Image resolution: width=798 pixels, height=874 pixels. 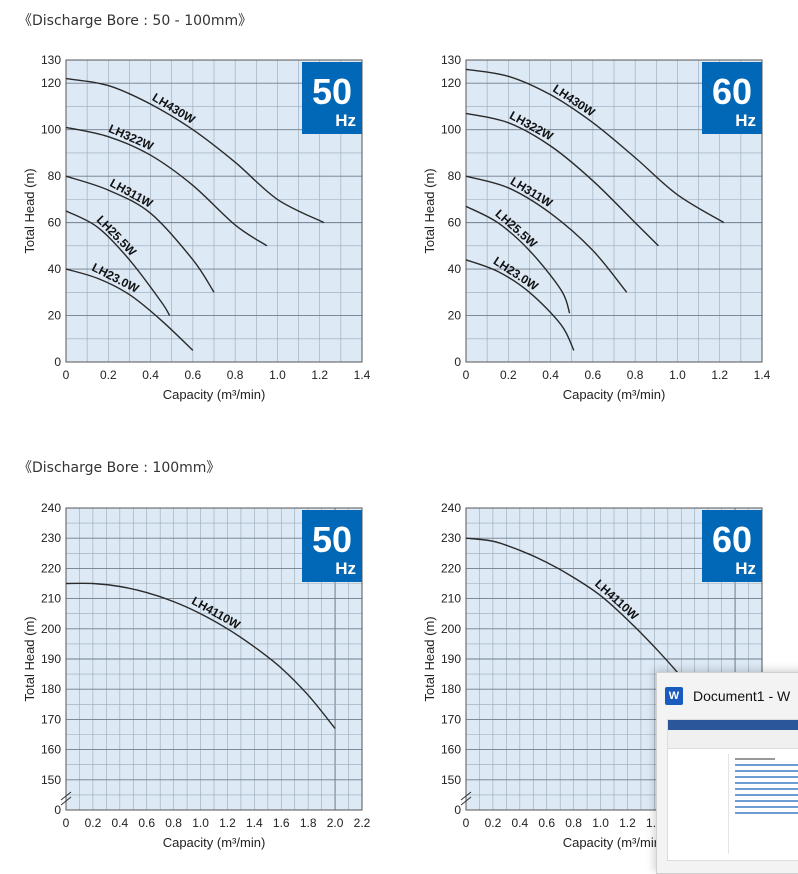 What do you see at coordinates (451, 83) in the screenshot?
I see `y-tick-label: 120` at bounding box center [451, 83].